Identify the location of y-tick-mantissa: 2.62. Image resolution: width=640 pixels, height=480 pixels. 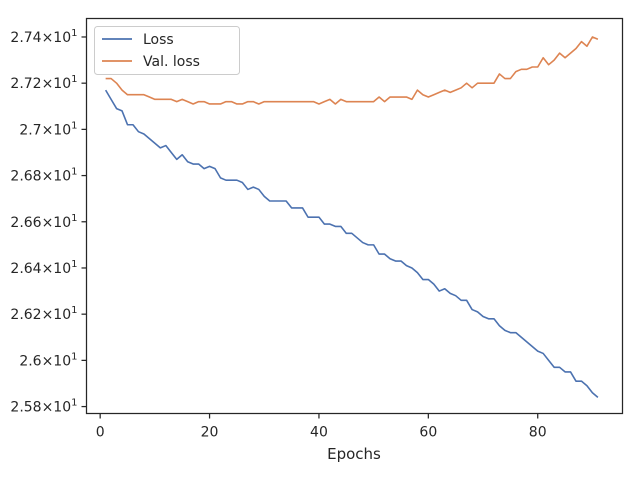
(25, 315).